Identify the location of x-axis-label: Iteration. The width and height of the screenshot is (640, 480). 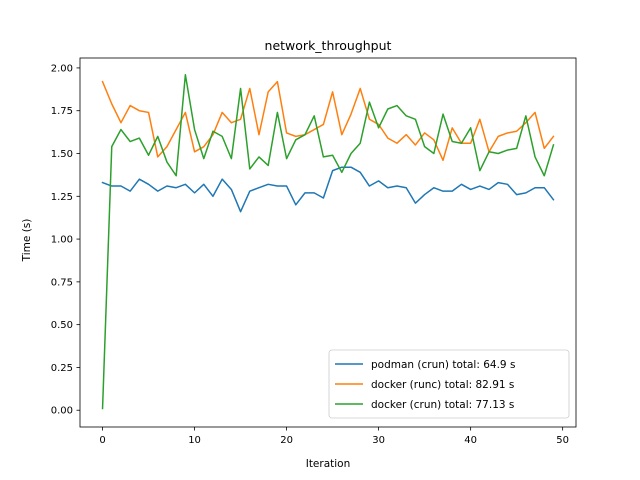
(328, 464).